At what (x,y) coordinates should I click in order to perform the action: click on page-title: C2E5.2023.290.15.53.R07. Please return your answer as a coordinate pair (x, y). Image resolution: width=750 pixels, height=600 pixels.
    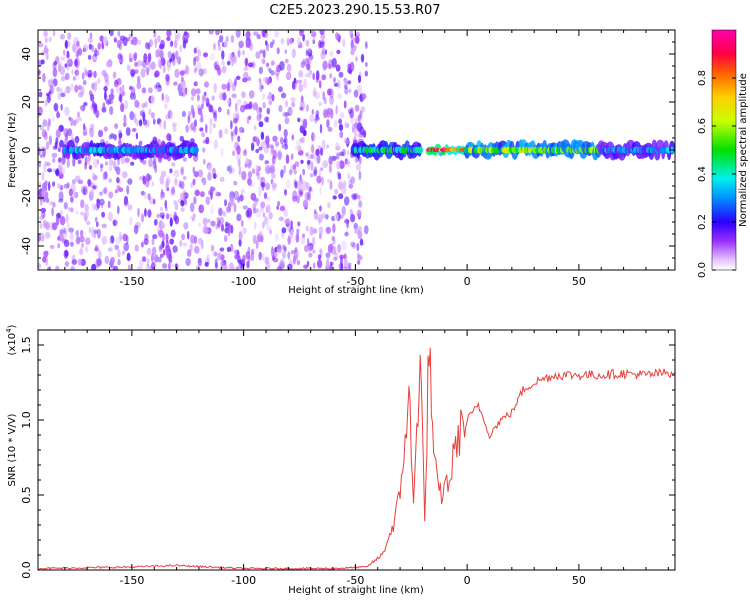
    Looking at the image, I should click on (354, 10).